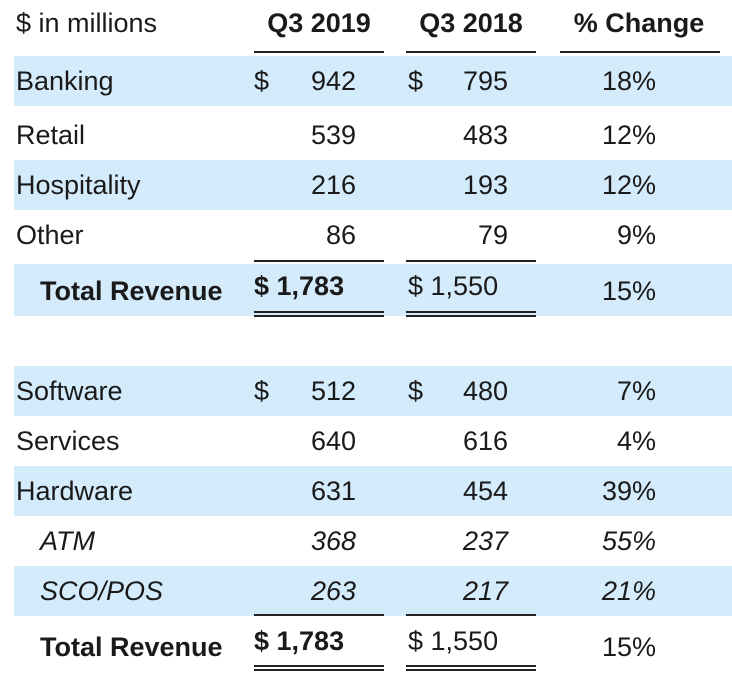  I want to click on value-q3-2019: 216, so click(333, 185).